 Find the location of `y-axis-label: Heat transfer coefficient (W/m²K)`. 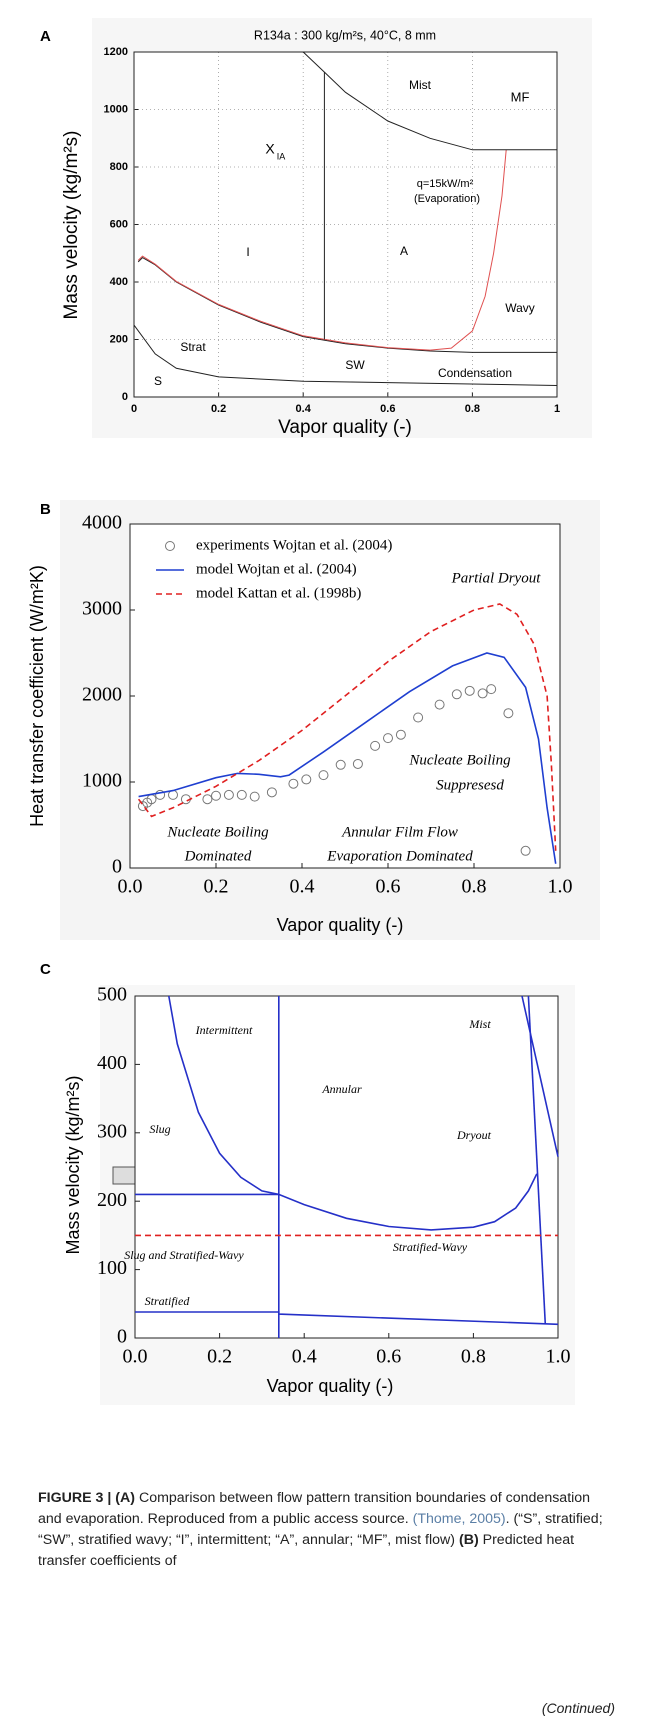

y-axis-label: Heat transfer coefficient (W/m²K) is located at coordinates (37, 696).